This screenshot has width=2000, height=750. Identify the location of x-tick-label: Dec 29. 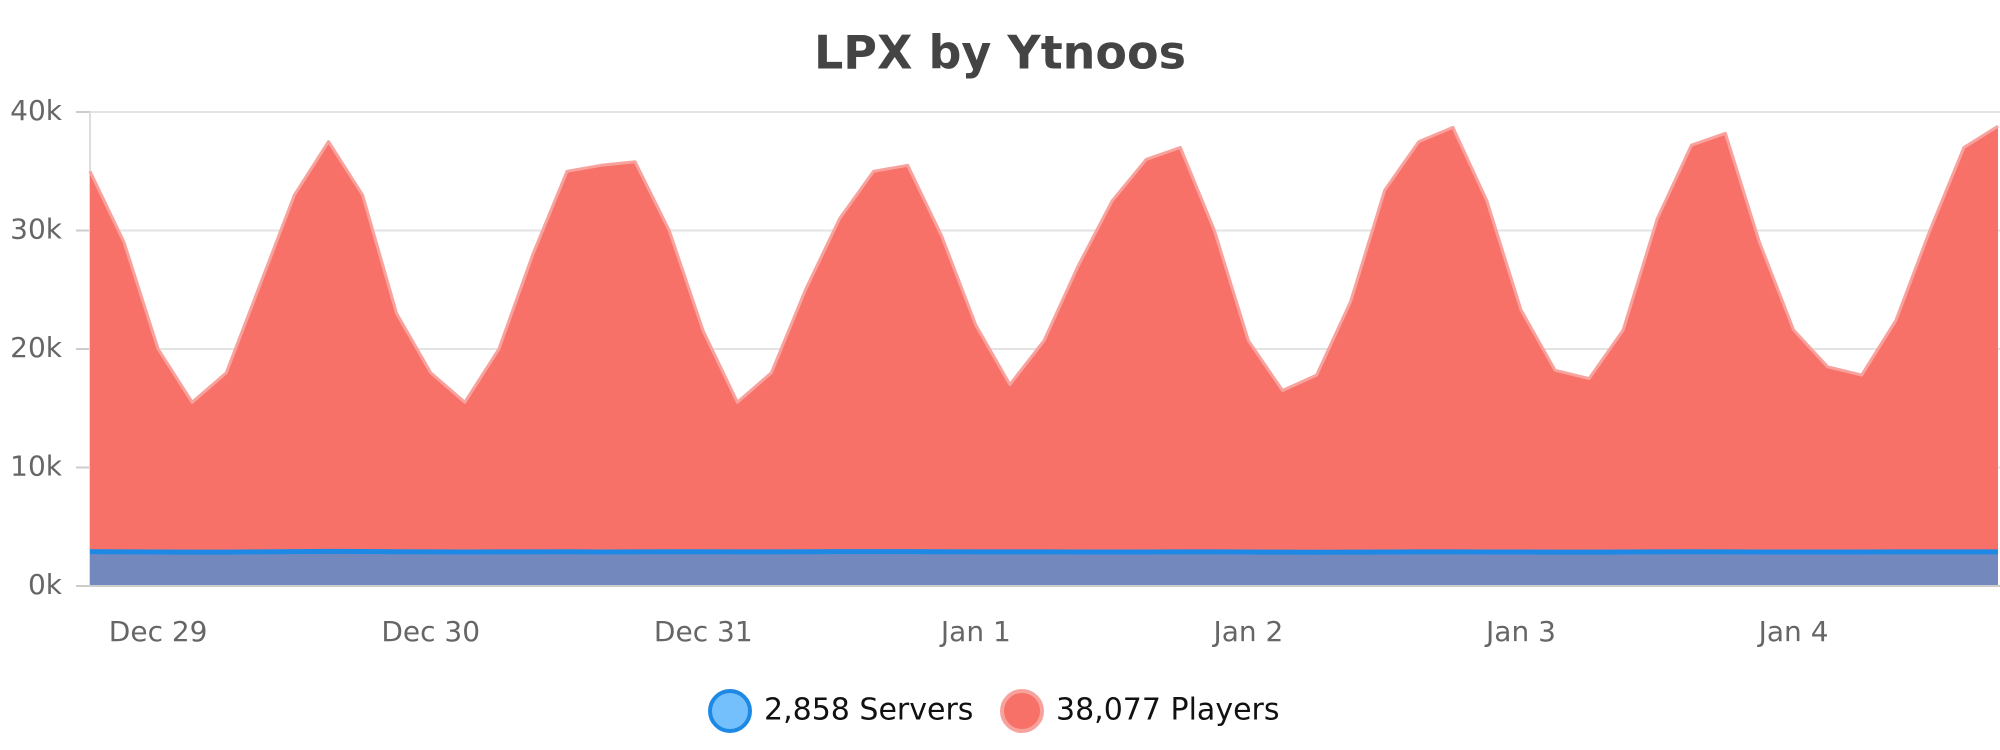
(158, 631).